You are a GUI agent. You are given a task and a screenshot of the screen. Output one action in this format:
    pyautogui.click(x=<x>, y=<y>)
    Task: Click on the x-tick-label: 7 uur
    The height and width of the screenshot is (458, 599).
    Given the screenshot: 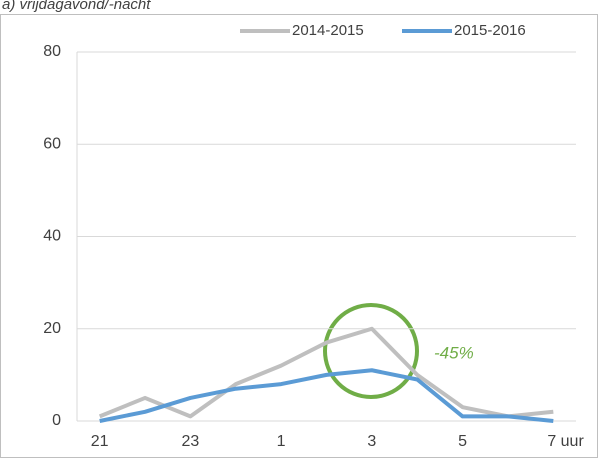 What is the action you would take?
    pyautogui.click(x=565, y=441)
    